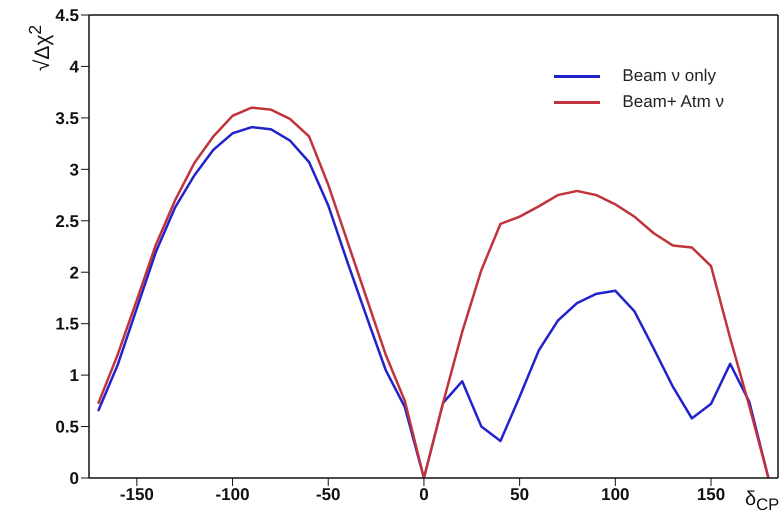 This screenshot has width=784, height=528. What do you see at coordinates (74, 376) in the screenshot?
I see `y-tick-label: 1` at bounding box center [74, 376].